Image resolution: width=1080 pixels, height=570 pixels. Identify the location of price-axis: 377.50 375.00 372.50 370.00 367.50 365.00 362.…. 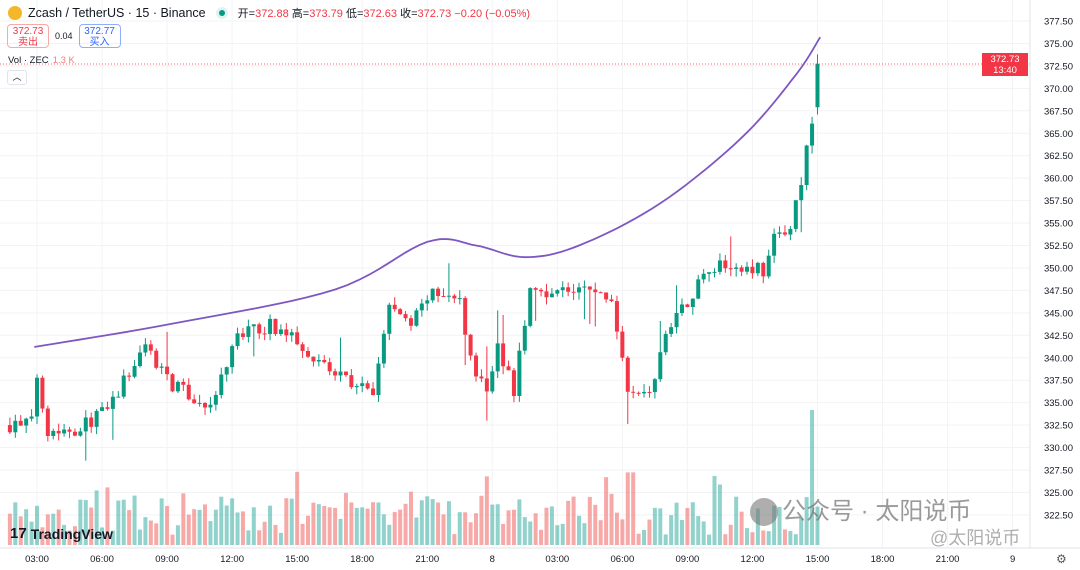
(1058, 269).